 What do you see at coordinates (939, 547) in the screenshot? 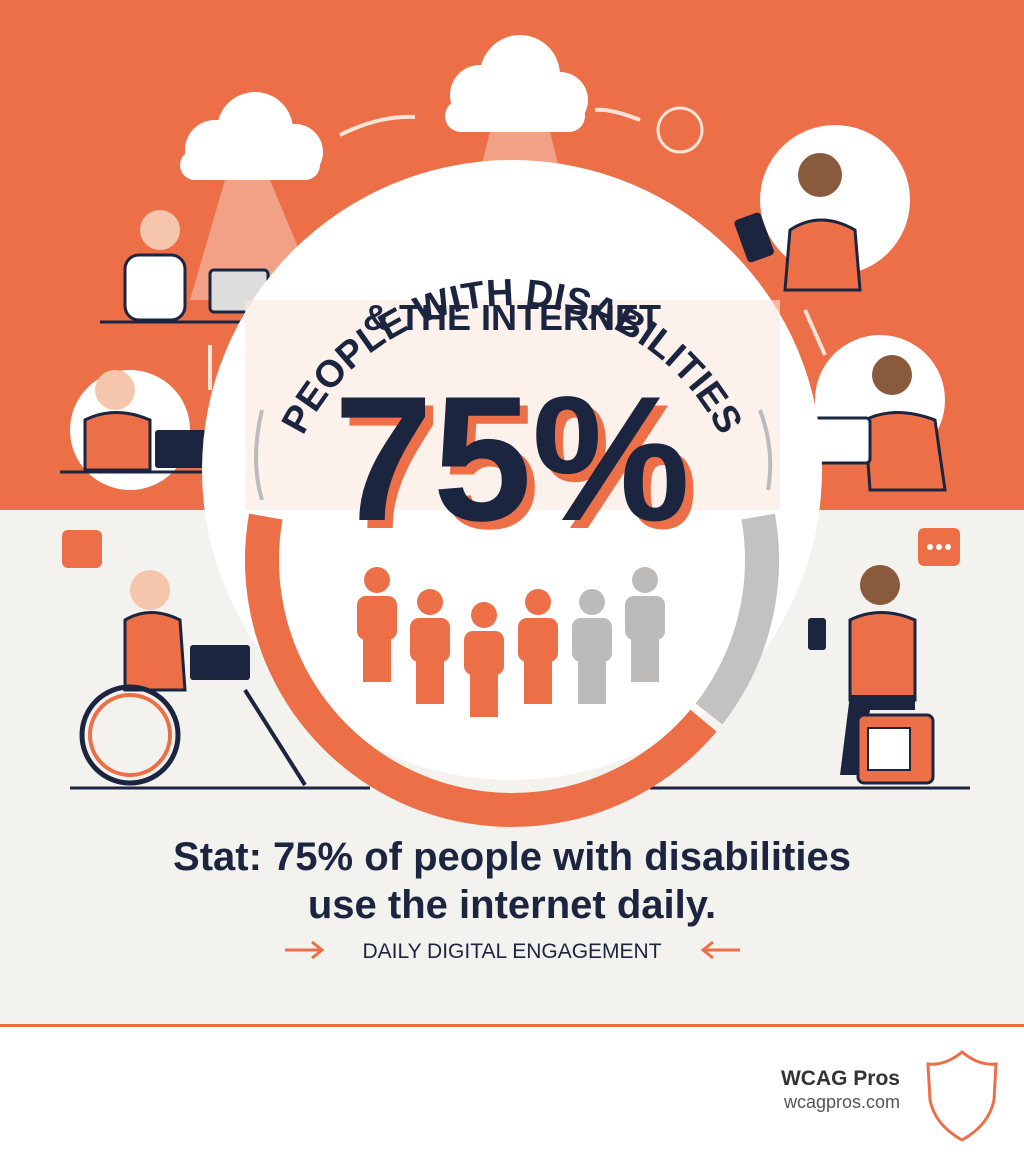
I see `chat-dots` at bounding box center [939, 547].